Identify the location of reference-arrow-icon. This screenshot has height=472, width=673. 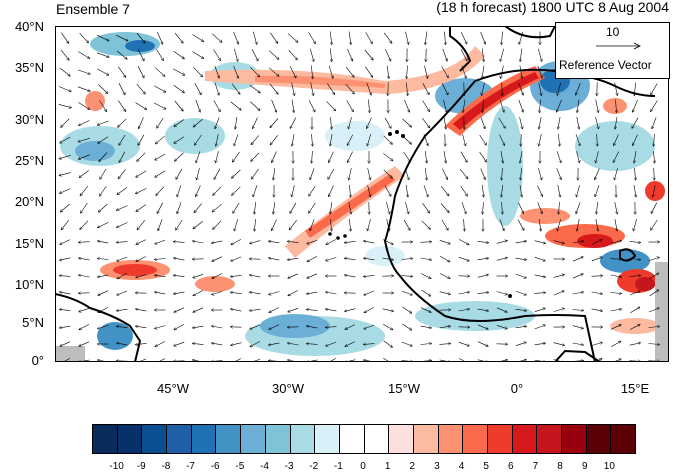
(619, 46).